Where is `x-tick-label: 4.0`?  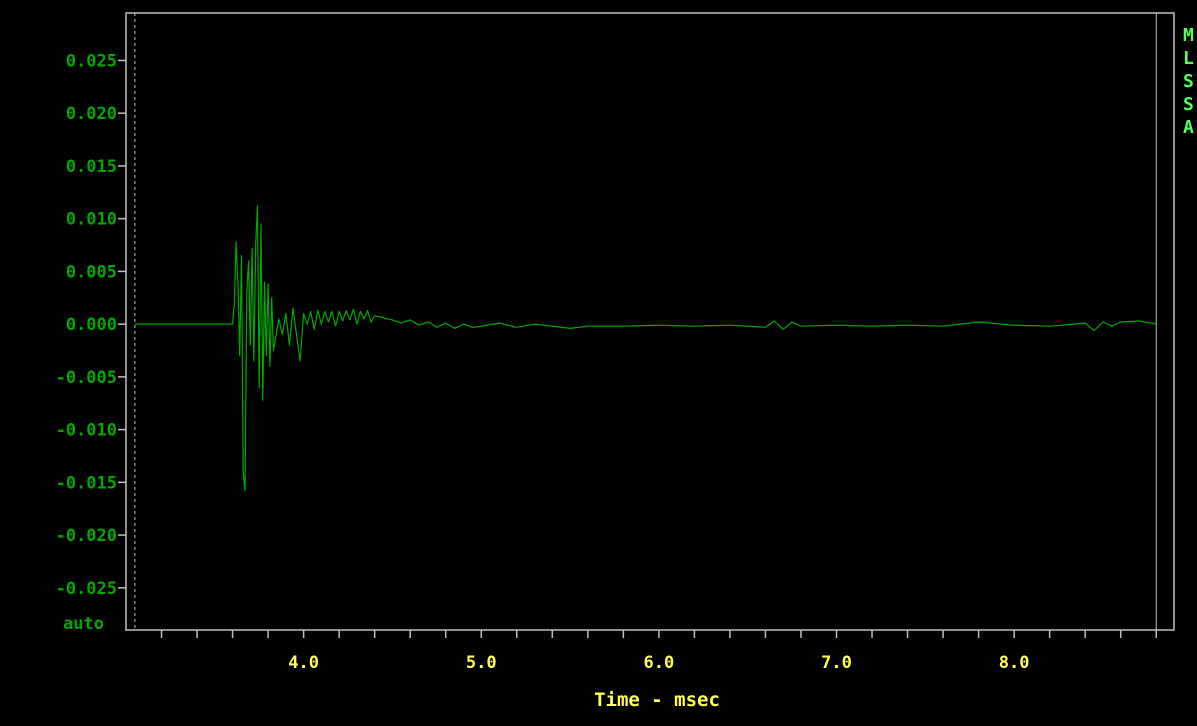
x-tick-label: 4.0 is located at coordinates (303, 663).